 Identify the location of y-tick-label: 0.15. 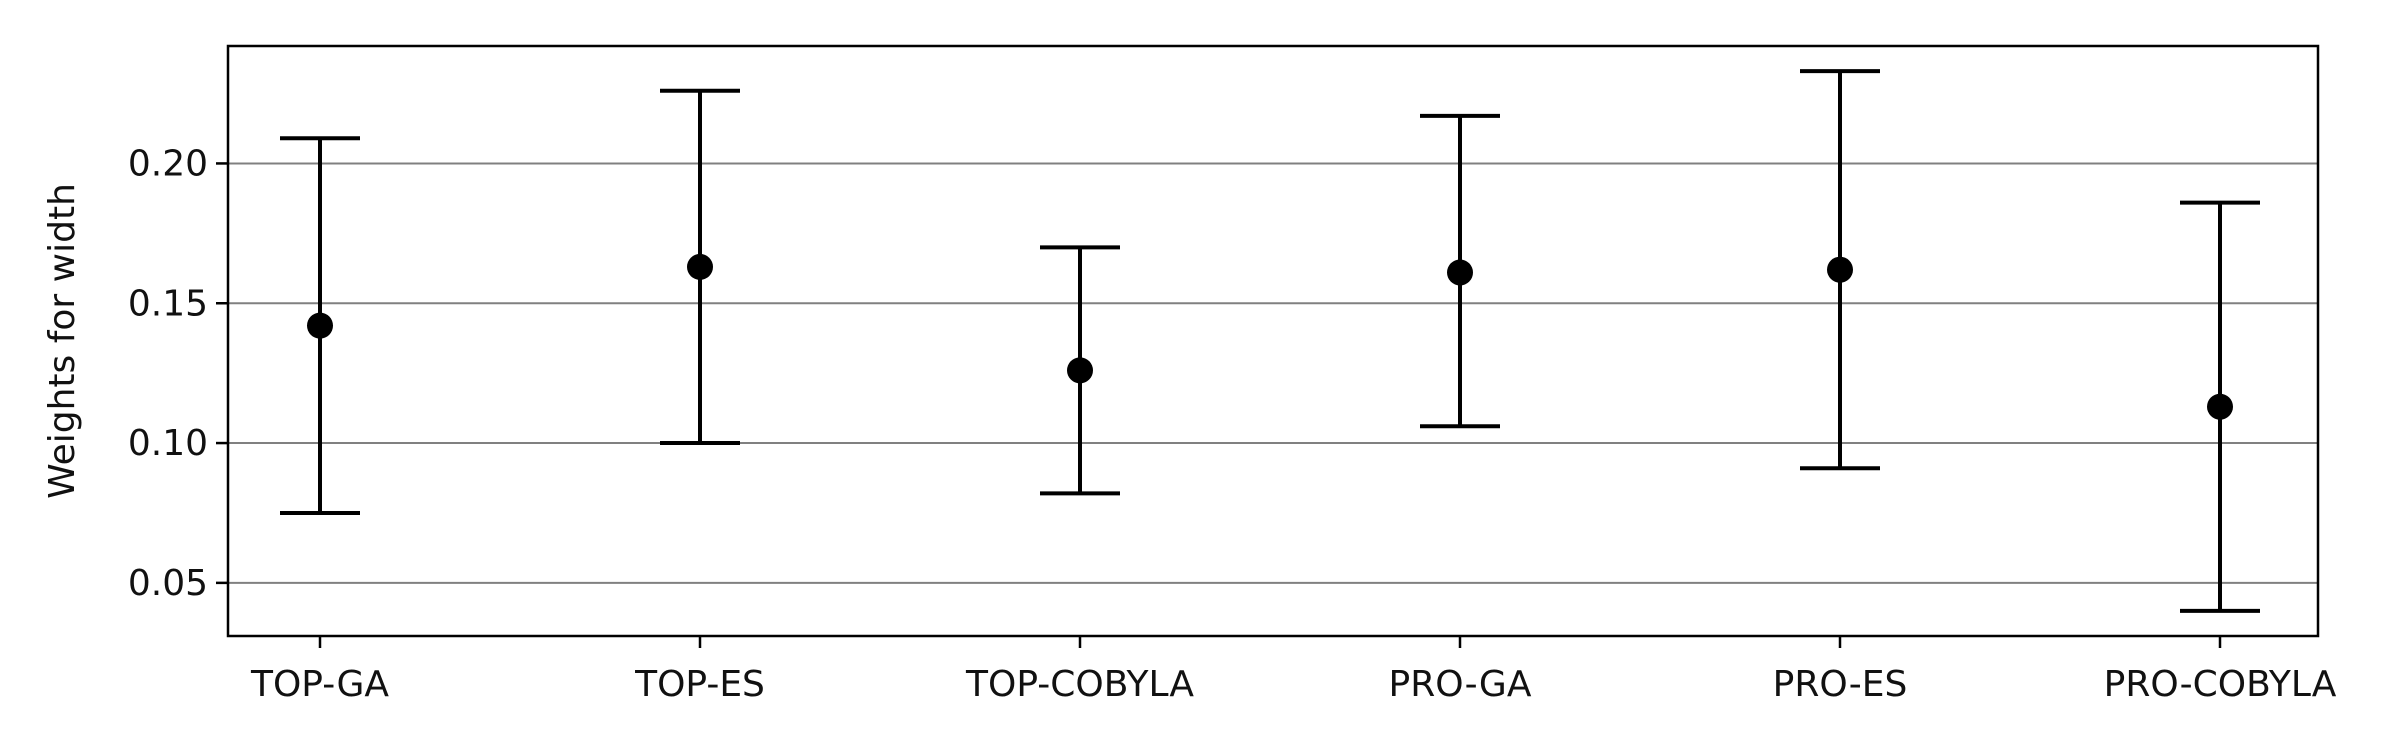
(168, 303).